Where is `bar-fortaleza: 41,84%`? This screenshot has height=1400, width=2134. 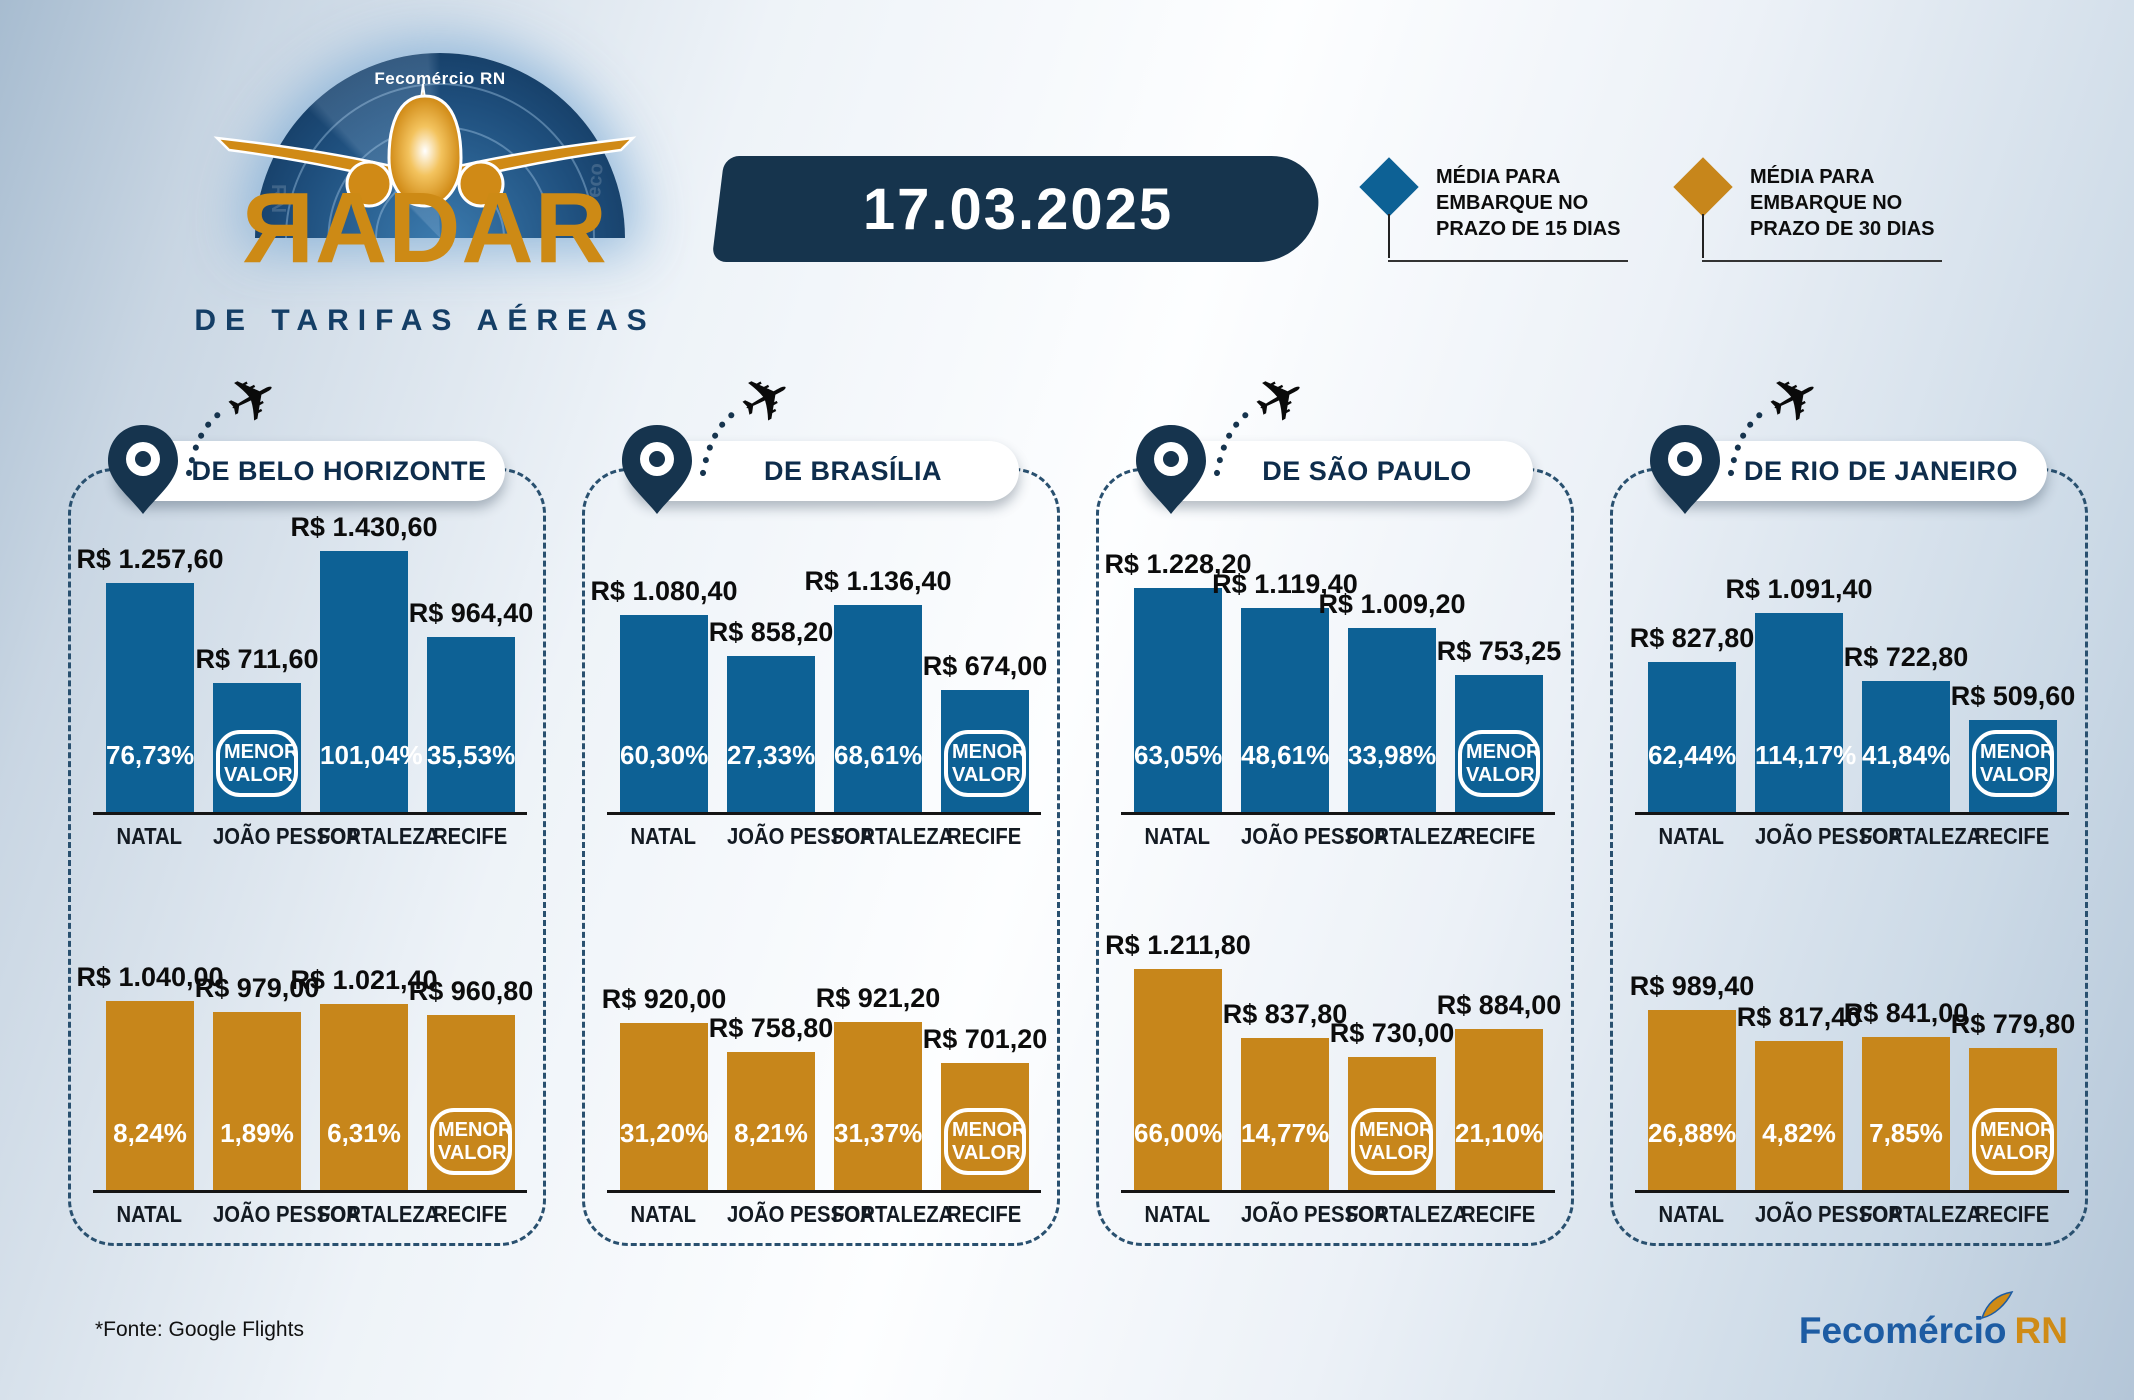 bar-fortaleza: 41,84% is located at coordinates (1906, 747).